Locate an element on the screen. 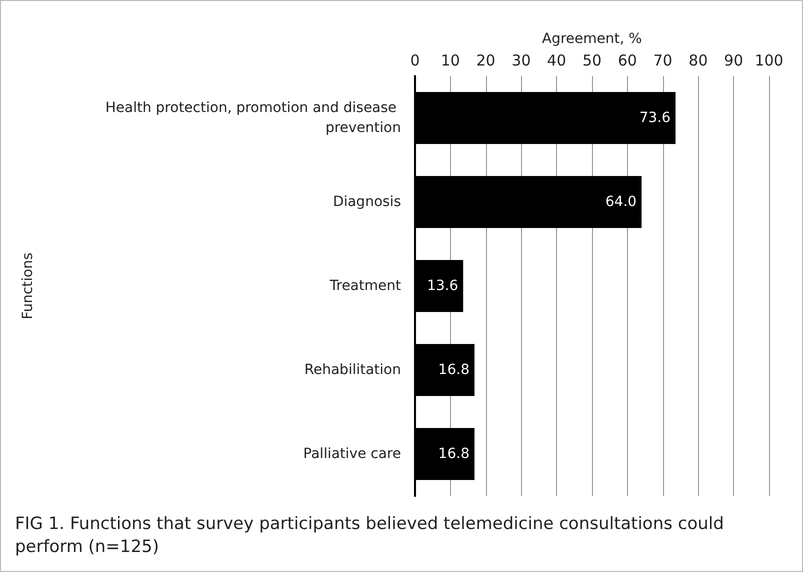  y-tick-label: Health protection, promotion and disease prevention is located at coordinates (253, 118).